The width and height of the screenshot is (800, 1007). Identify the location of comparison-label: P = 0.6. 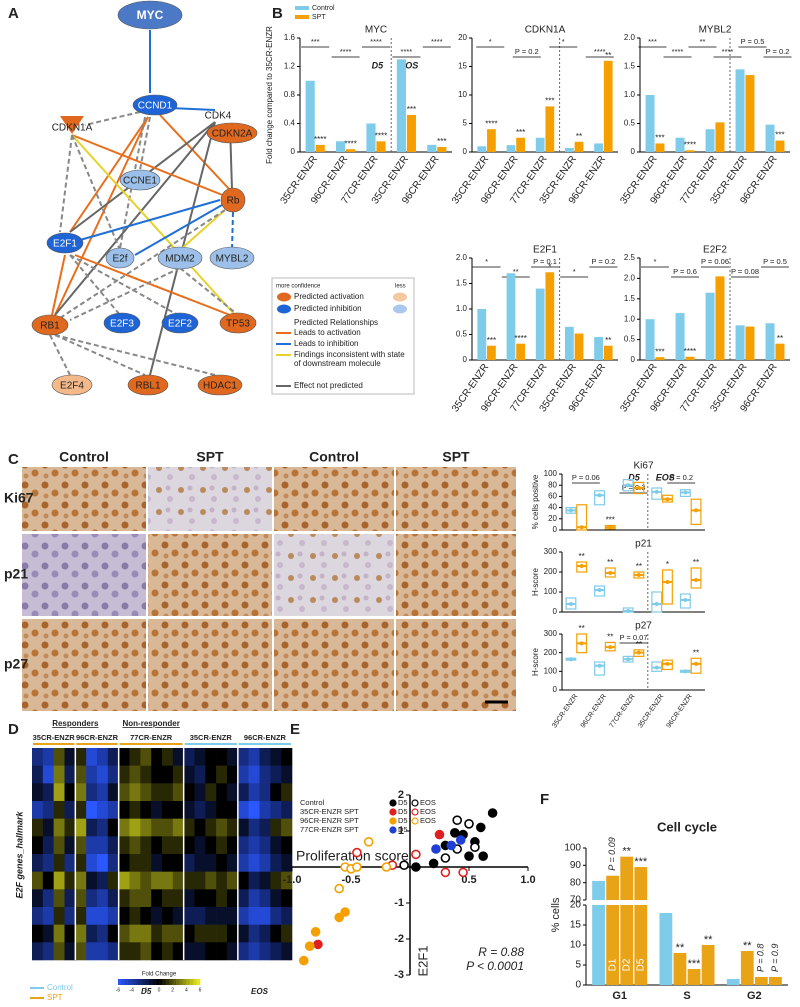
(685, 271).